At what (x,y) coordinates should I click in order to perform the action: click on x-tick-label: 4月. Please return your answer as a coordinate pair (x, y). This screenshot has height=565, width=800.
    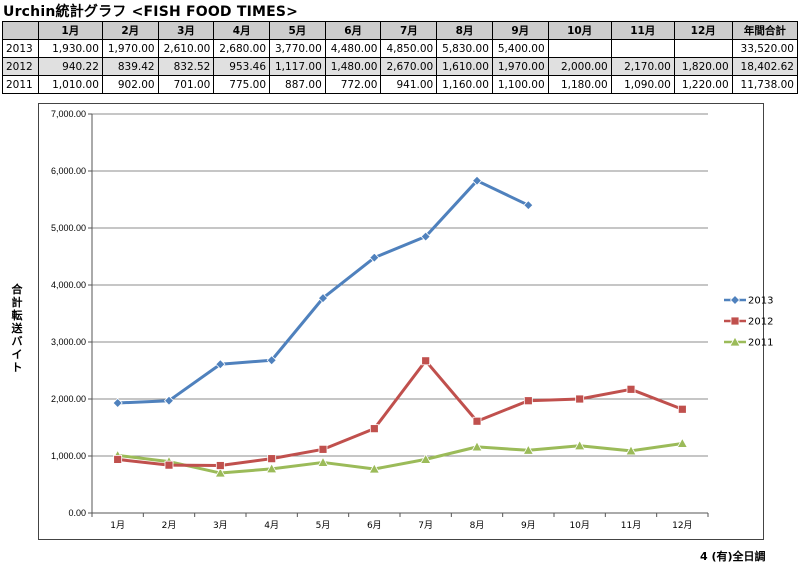
    Looking at the image, I should click on (271, 525).